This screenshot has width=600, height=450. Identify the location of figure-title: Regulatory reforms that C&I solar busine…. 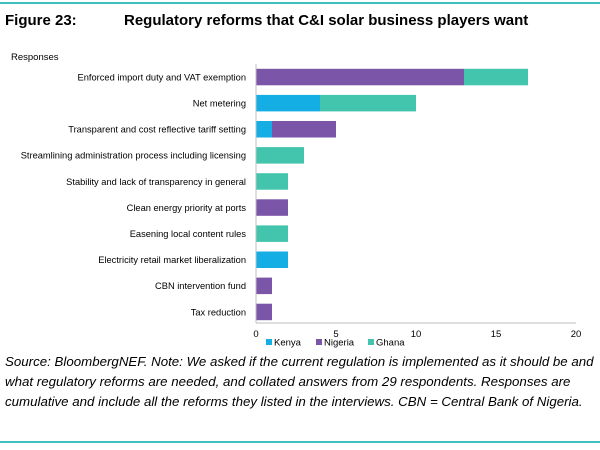
(326, 20).